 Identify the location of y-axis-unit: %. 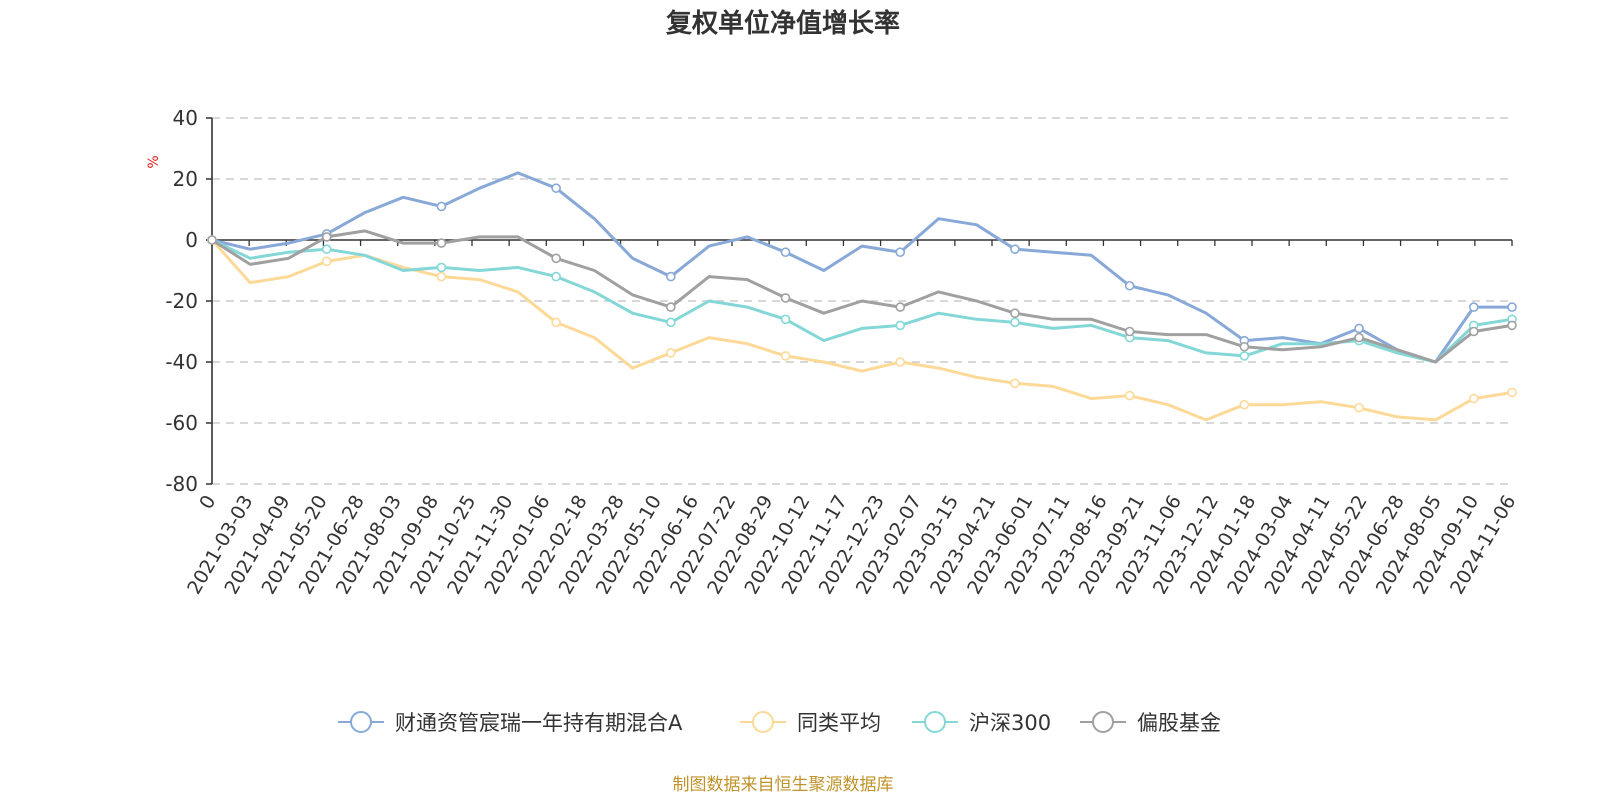
(154, 161).